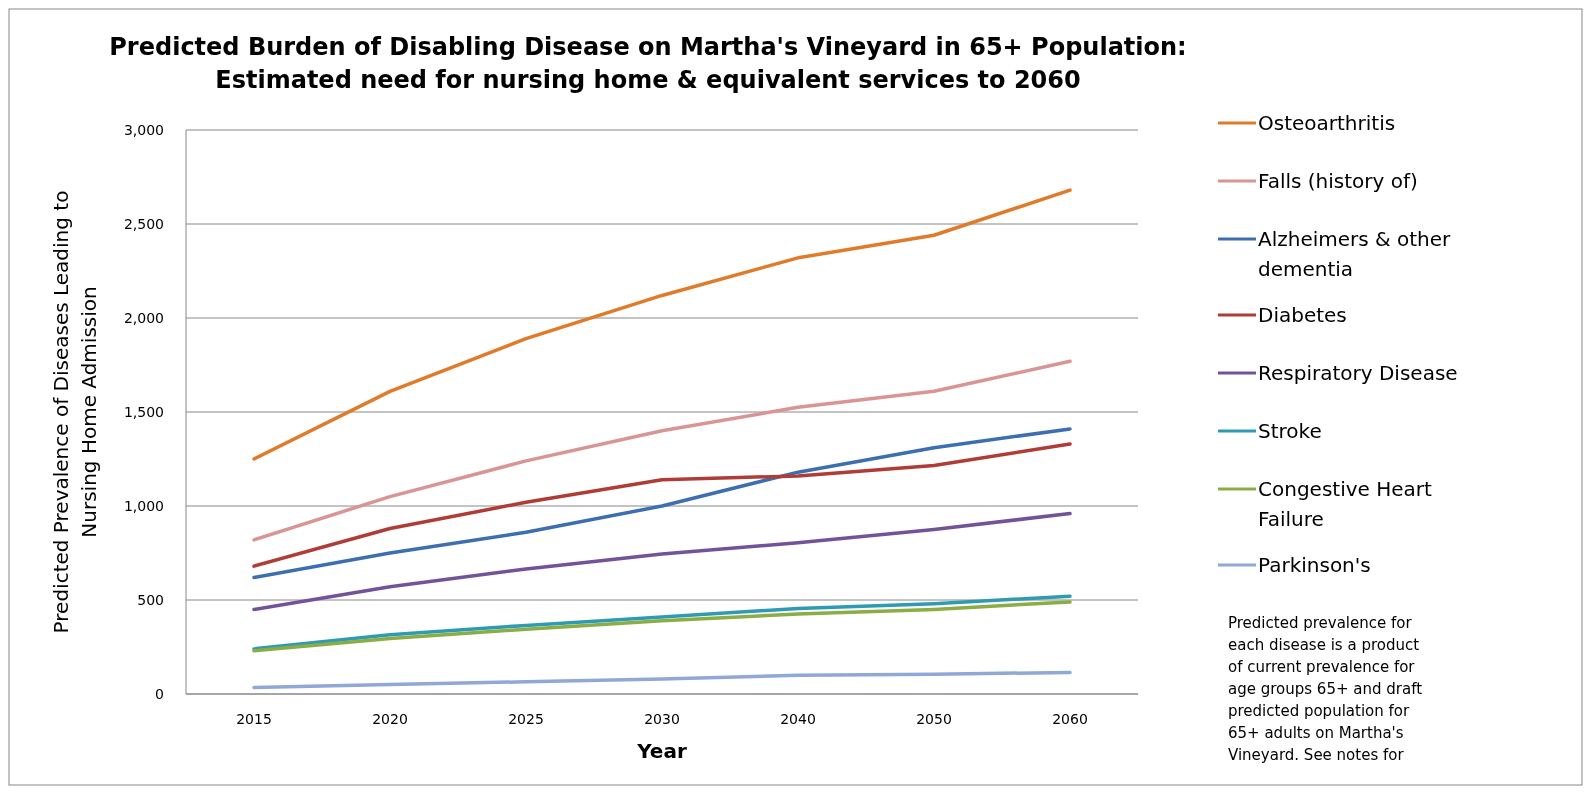 This screenshot has height=794, width=1591. What do you see at coordinates (662, 719) in the screenshot?
I see `x-tick-label: 2030` at bounding box center [662, 719].